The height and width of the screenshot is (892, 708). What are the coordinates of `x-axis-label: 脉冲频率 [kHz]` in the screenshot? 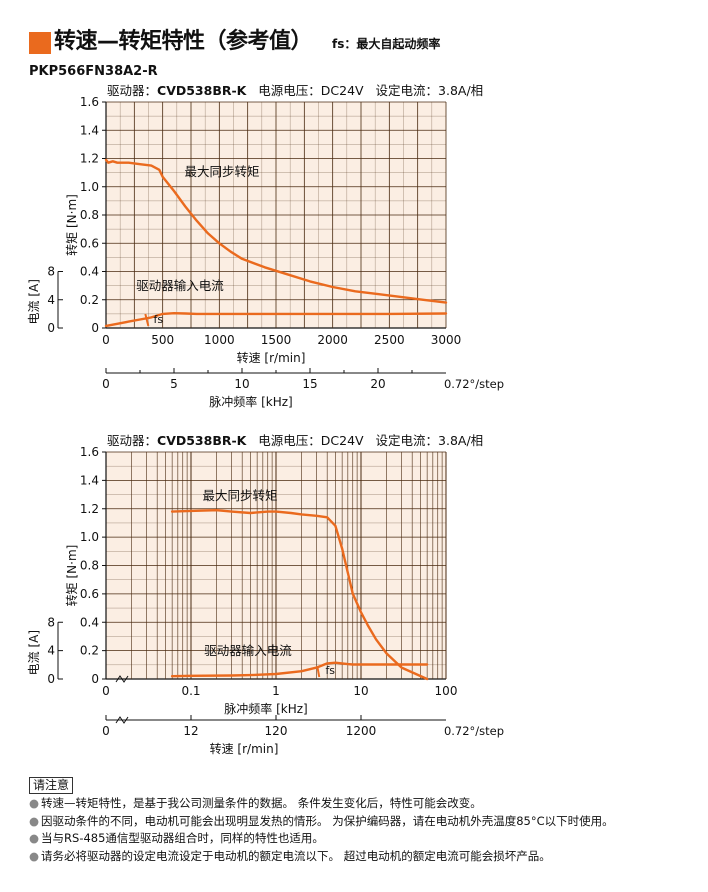 It's located at (265, 708).